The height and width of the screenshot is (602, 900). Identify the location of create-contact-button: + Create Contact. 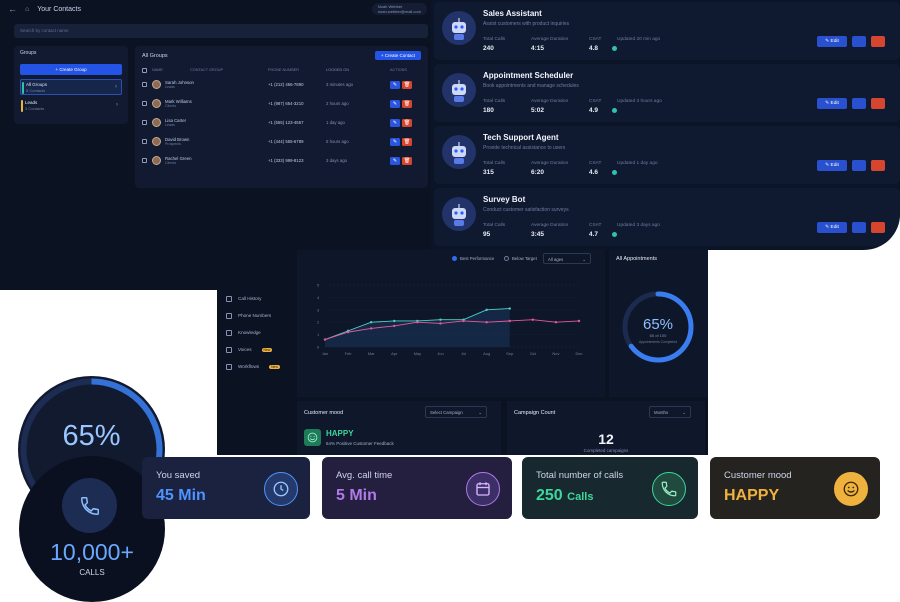
(397, 55).